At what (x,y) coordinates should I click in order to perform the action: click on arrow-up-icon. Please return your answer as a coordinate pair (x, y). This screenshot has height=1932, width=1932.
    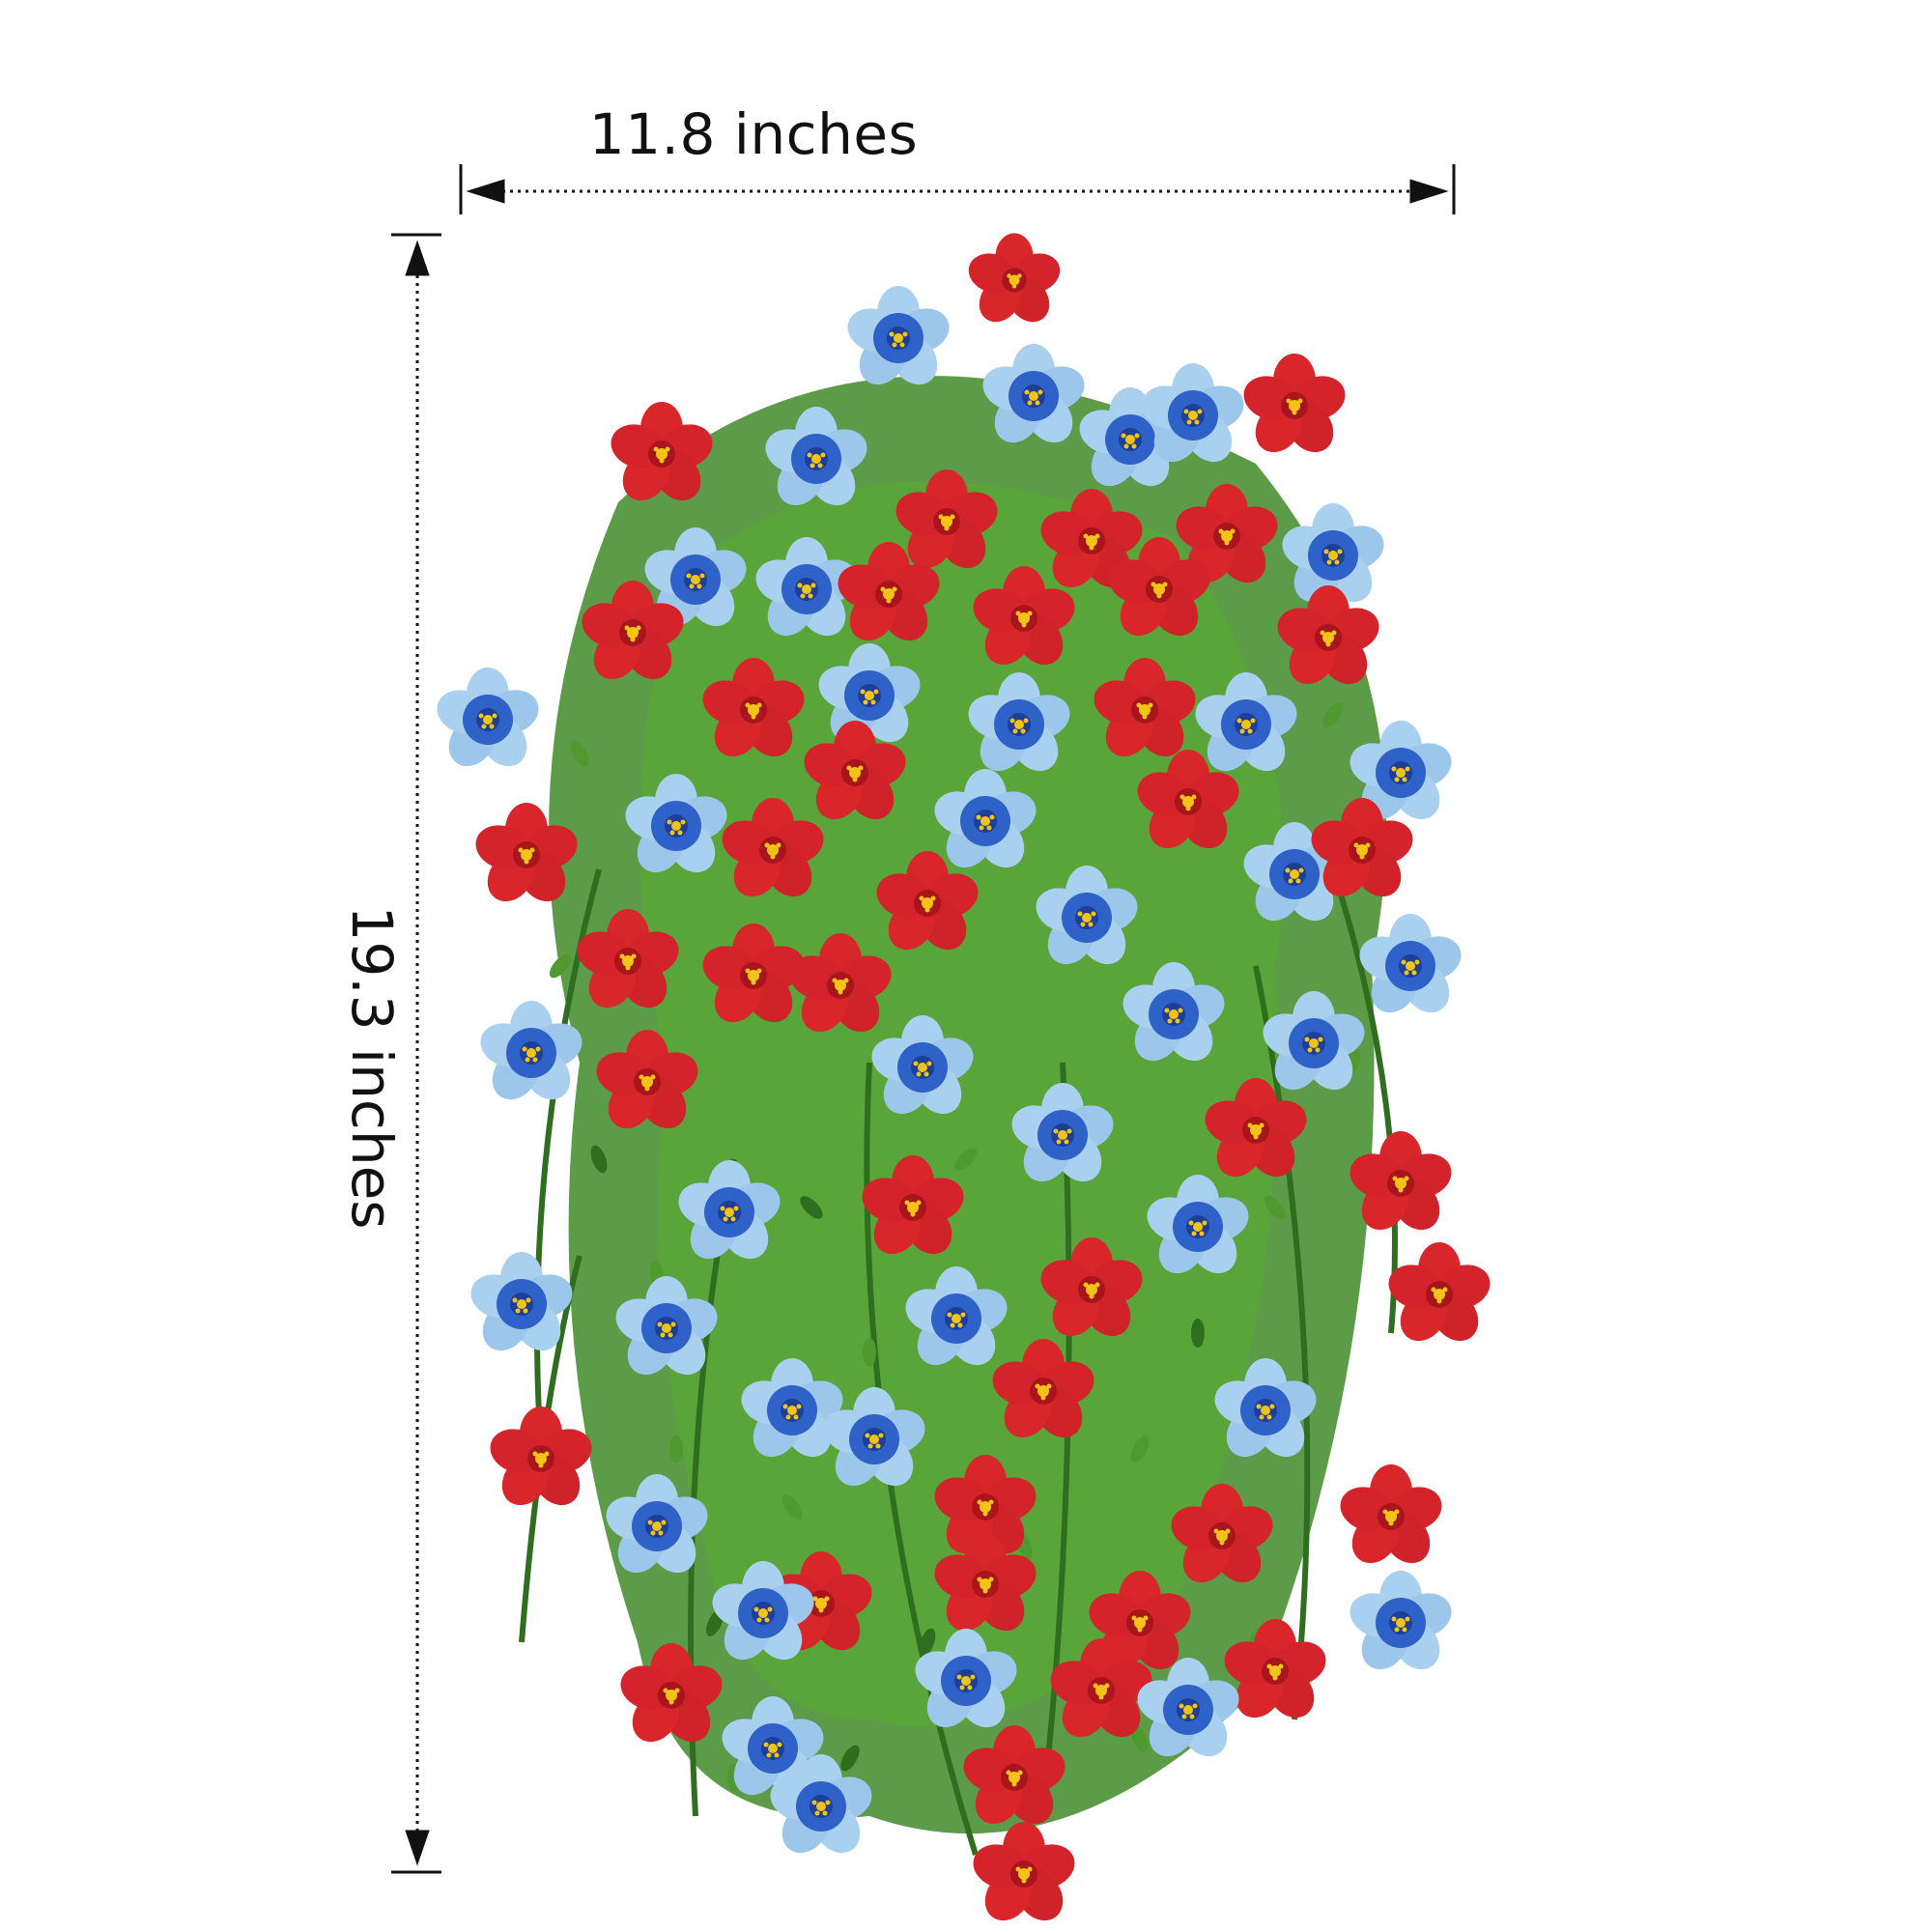
    Looking at the image, I should click on (417, 258).